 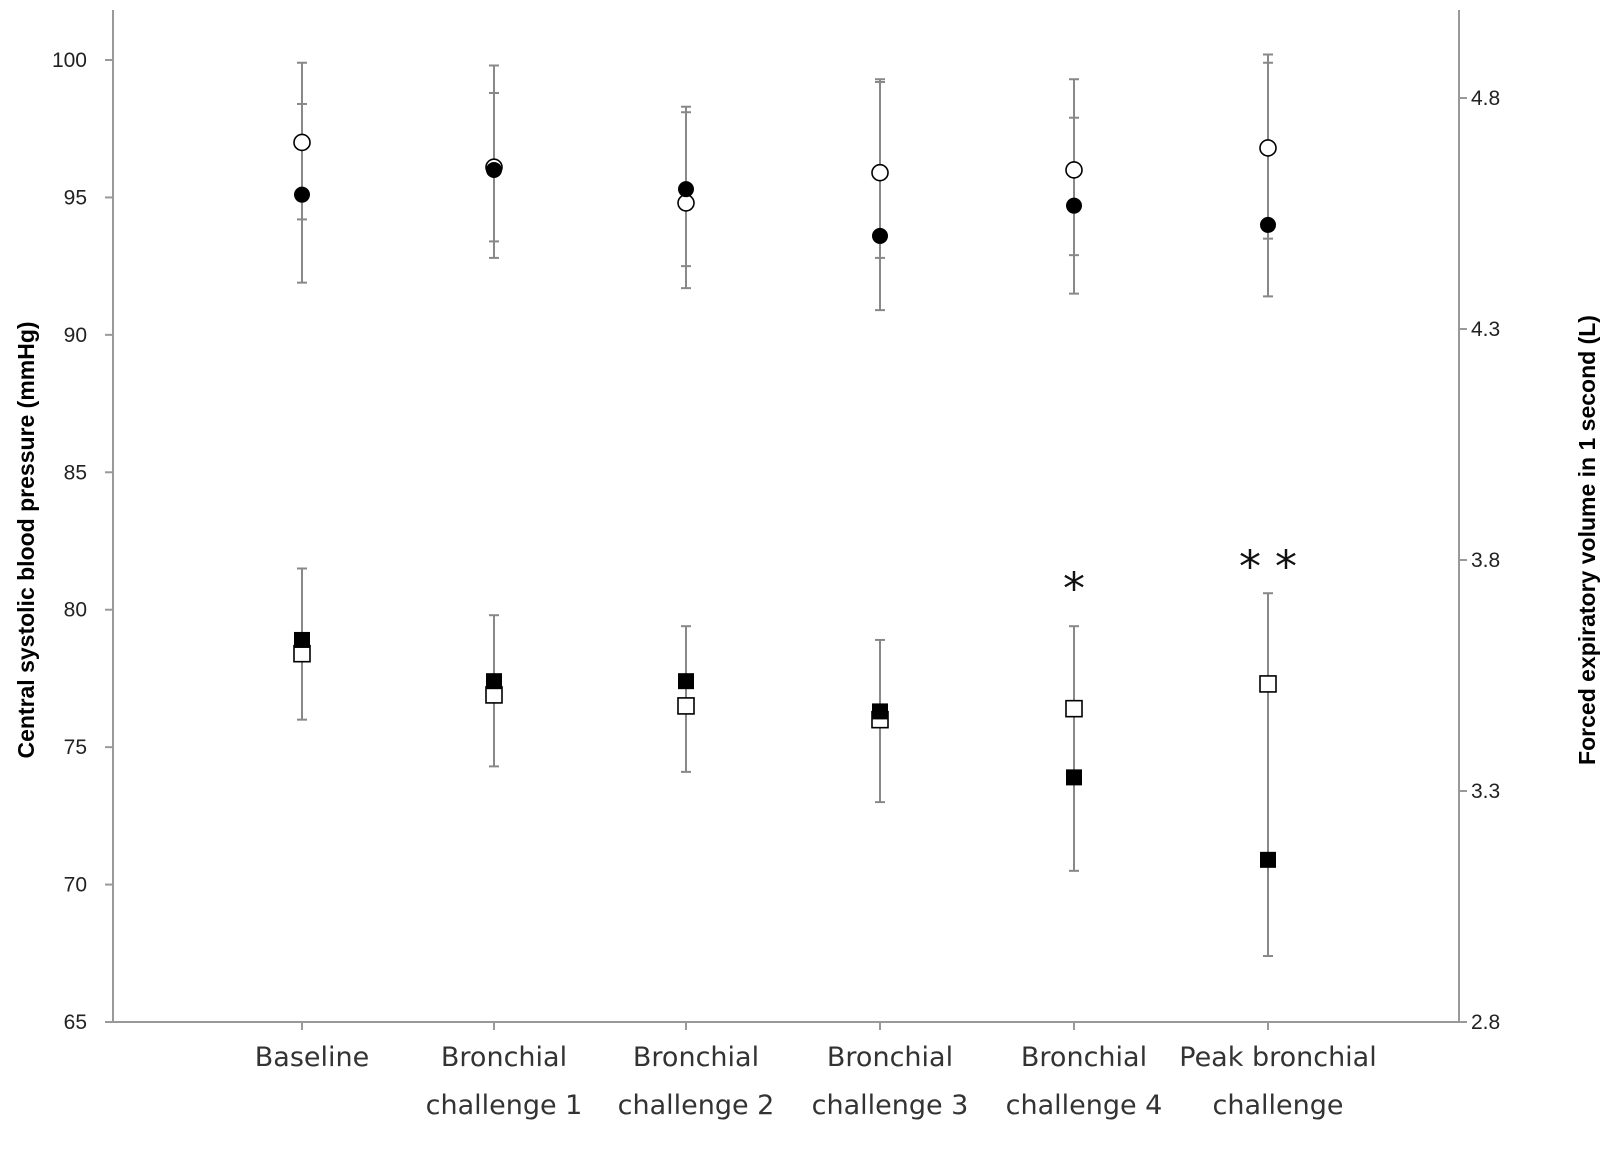 What do you see at coordinates (75, 472) in the screenshot?
I see `left-tick-label: 85` at bounding box center [75, 472].